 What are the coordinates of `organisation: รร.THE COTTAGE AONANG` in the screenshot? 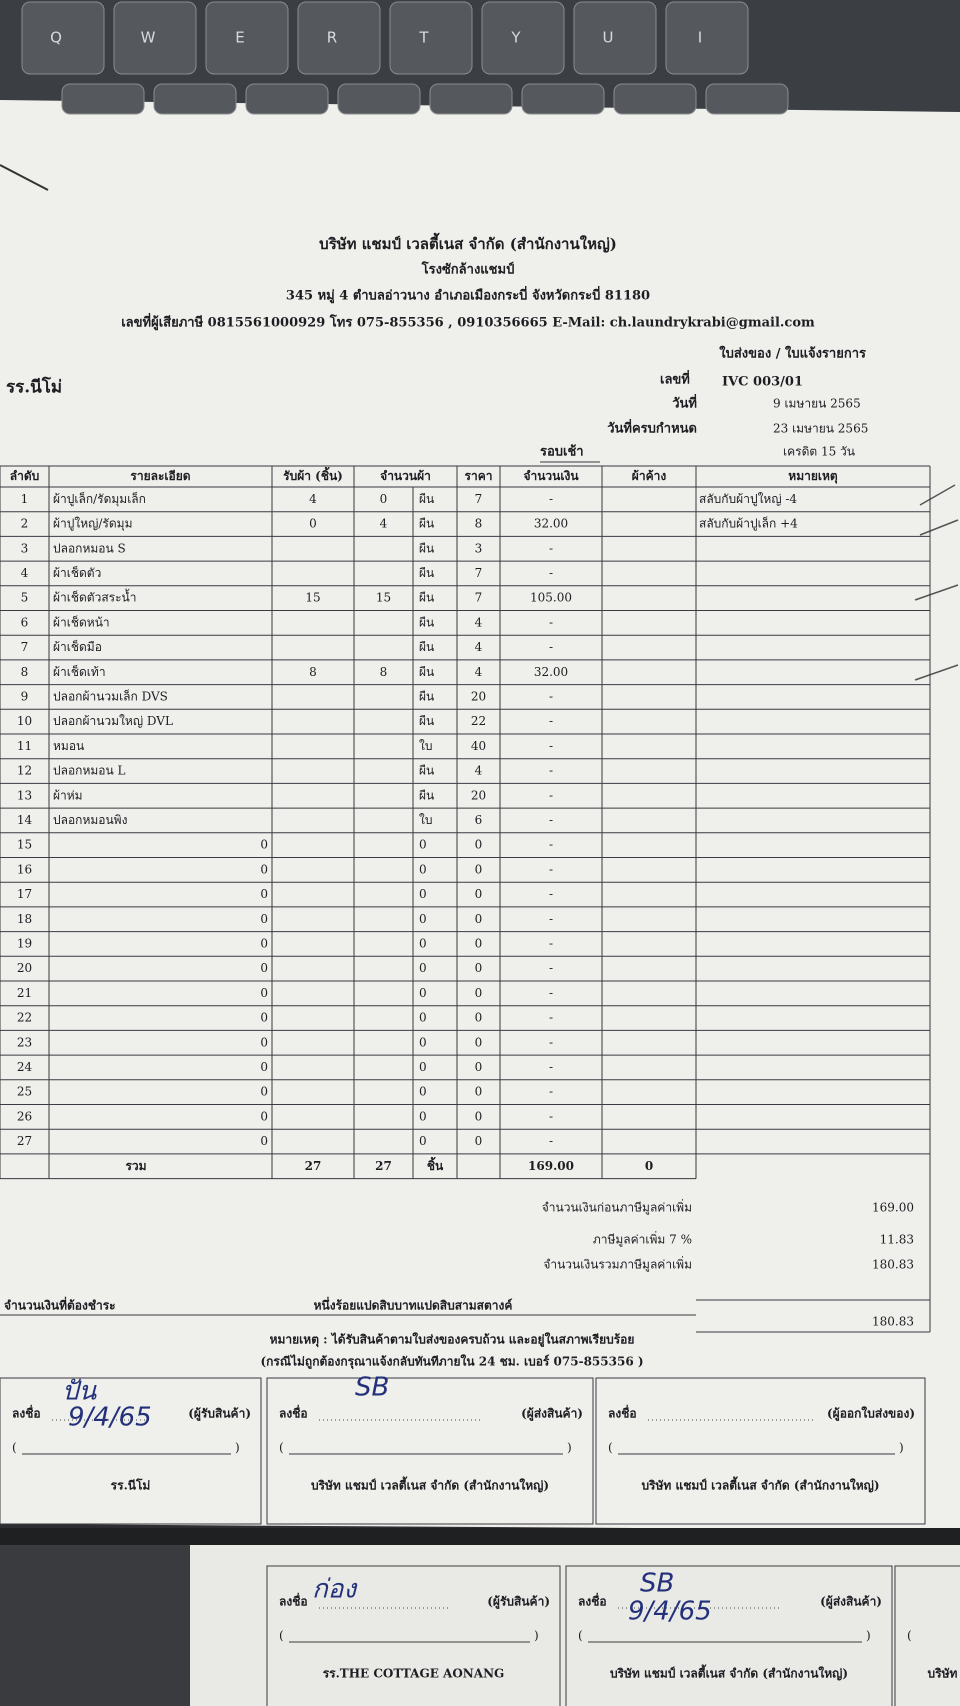 It's located at (414, 1674).